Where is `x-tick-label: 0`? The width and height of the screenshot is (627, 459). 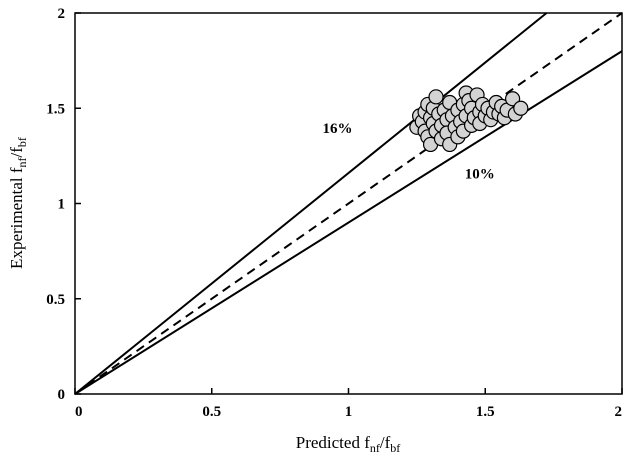
x-tick-label: 0 is located at coordinates (79, 412).